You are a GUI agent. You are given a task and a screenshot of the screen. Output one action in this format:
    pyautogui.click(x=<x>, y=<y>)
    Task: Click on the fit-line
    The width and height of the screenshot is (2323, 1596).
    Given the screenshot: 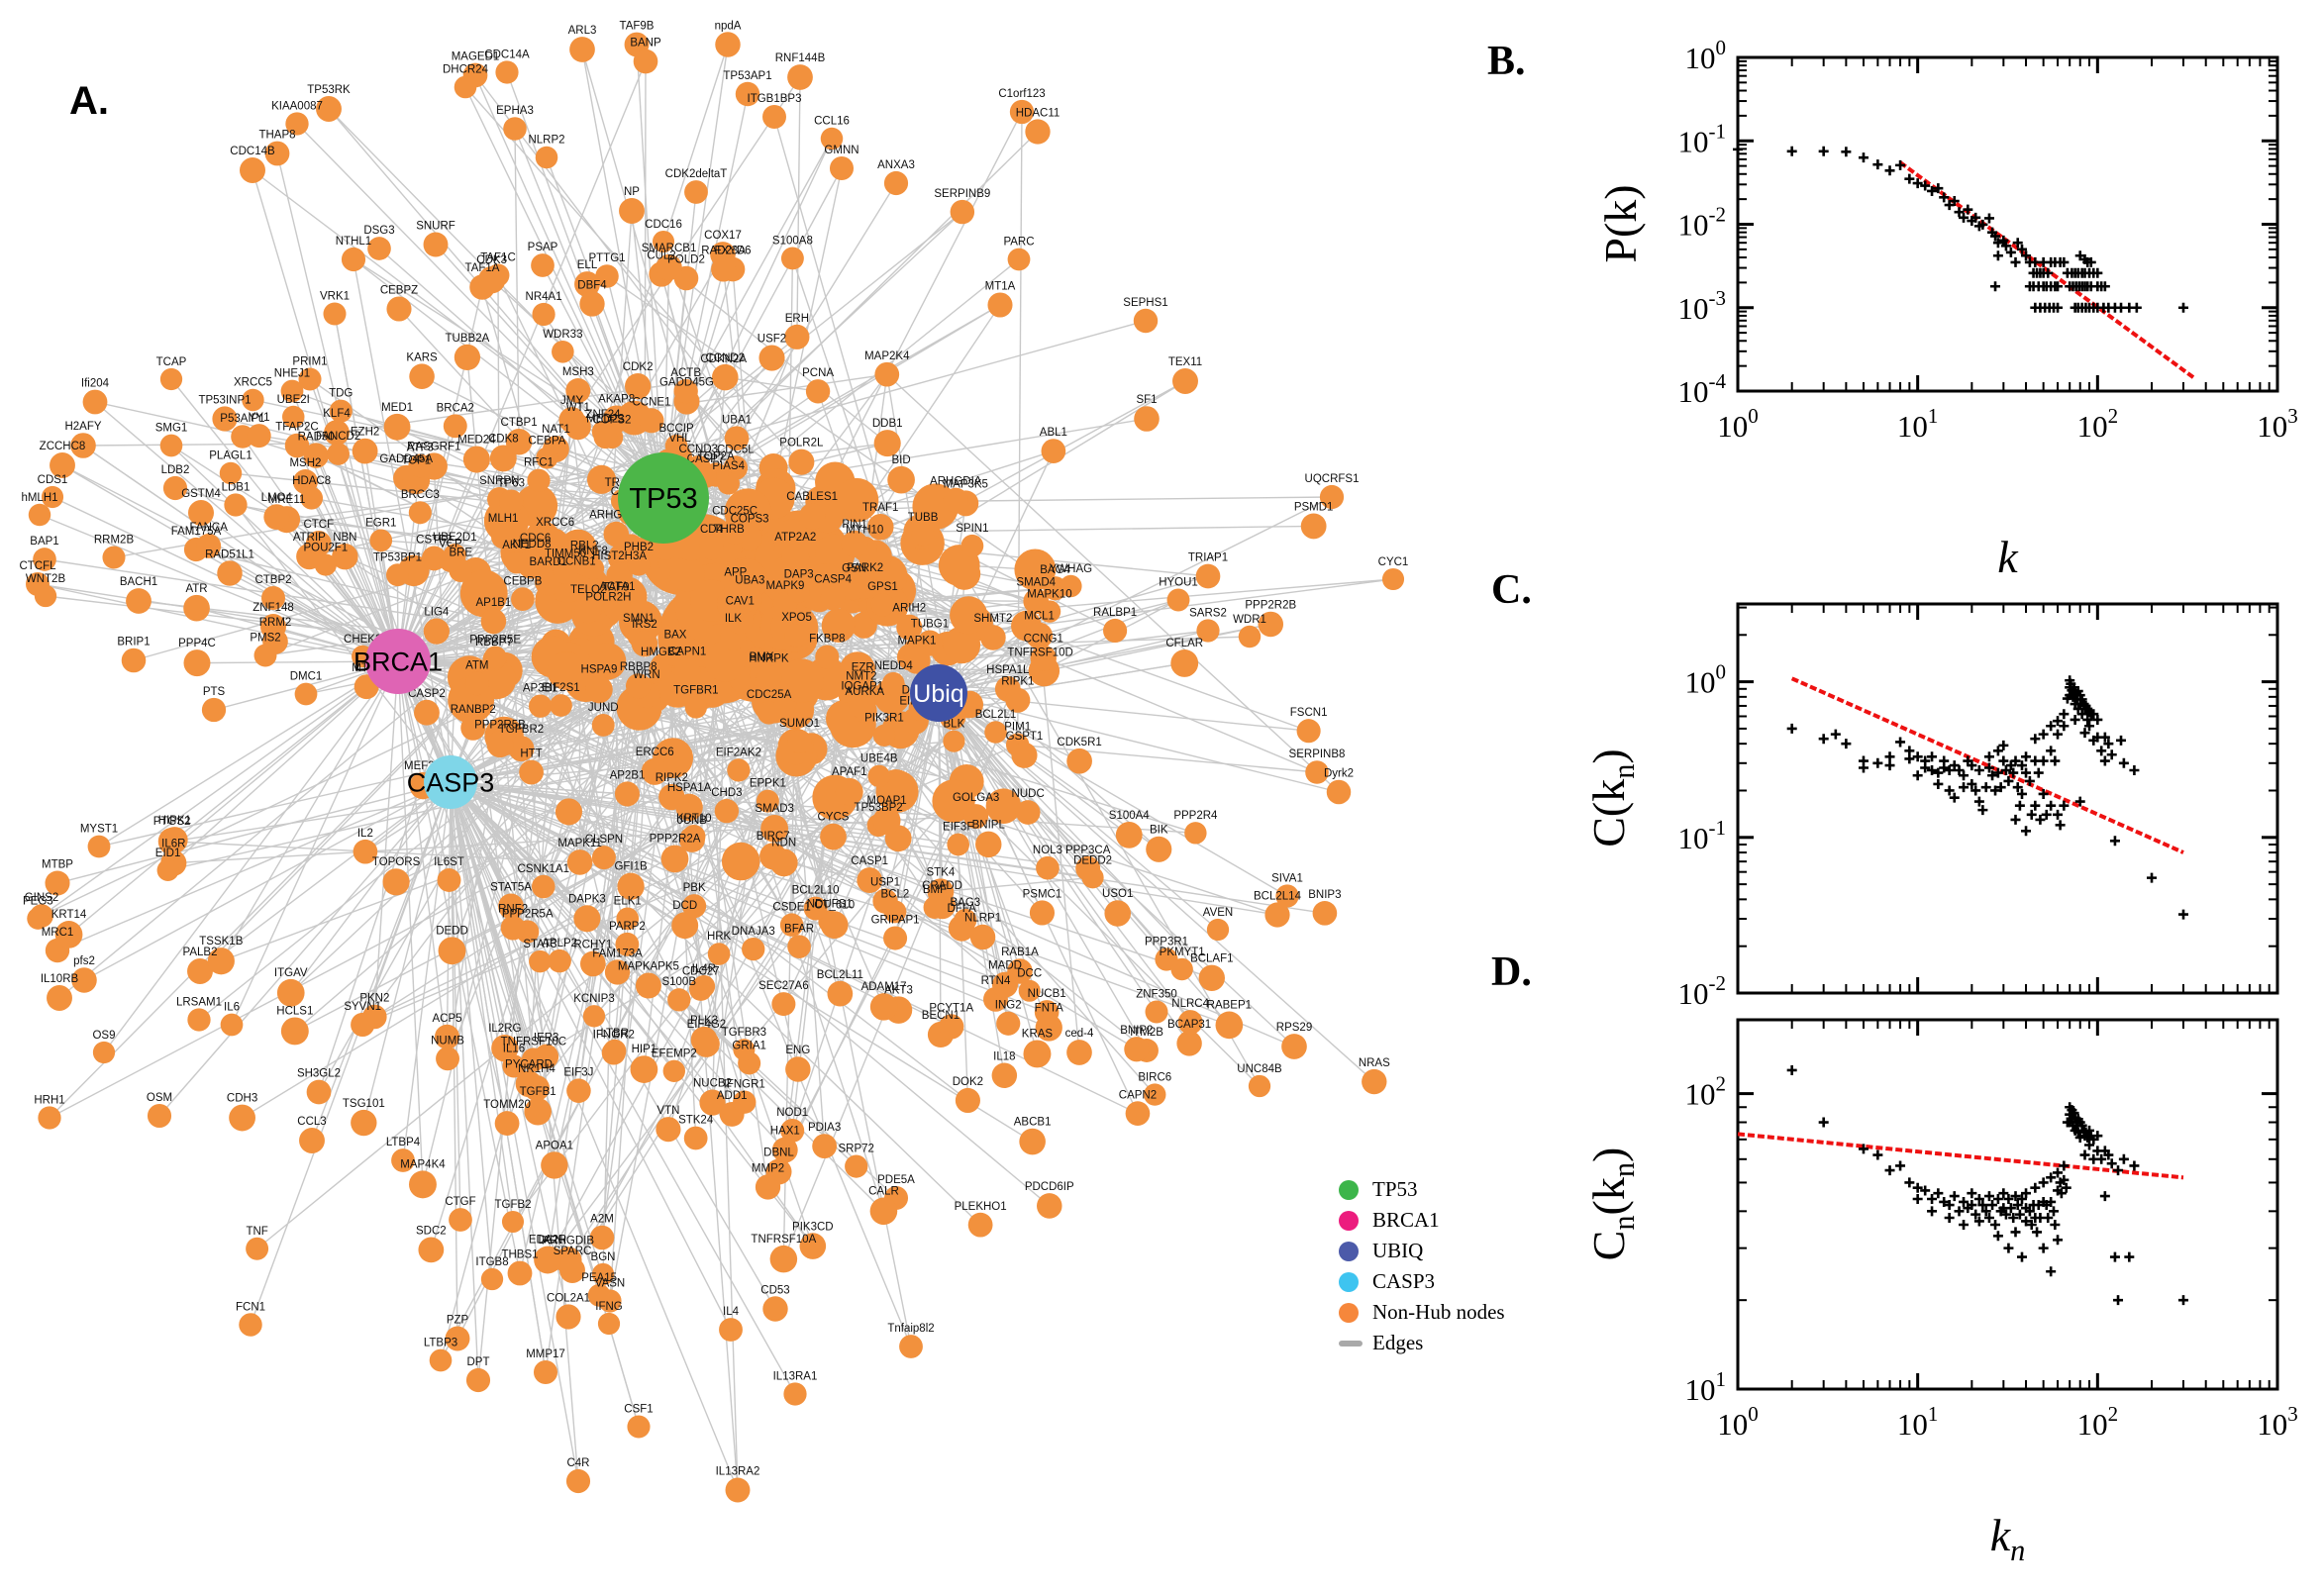 What is the action you would take?
    pyautogui.click(x=1960, y=1156)
    